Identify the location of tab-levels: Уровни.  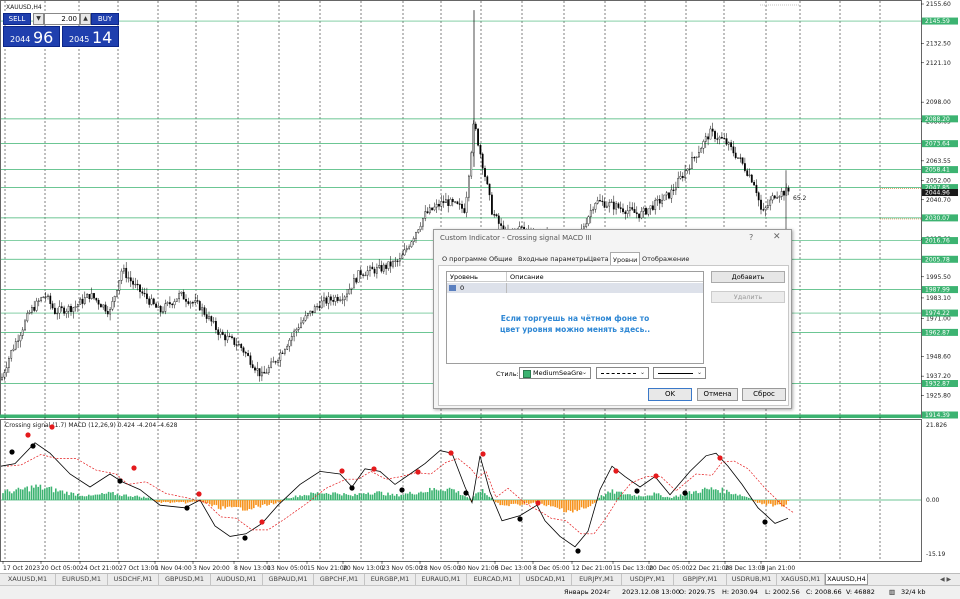
(625, 259).